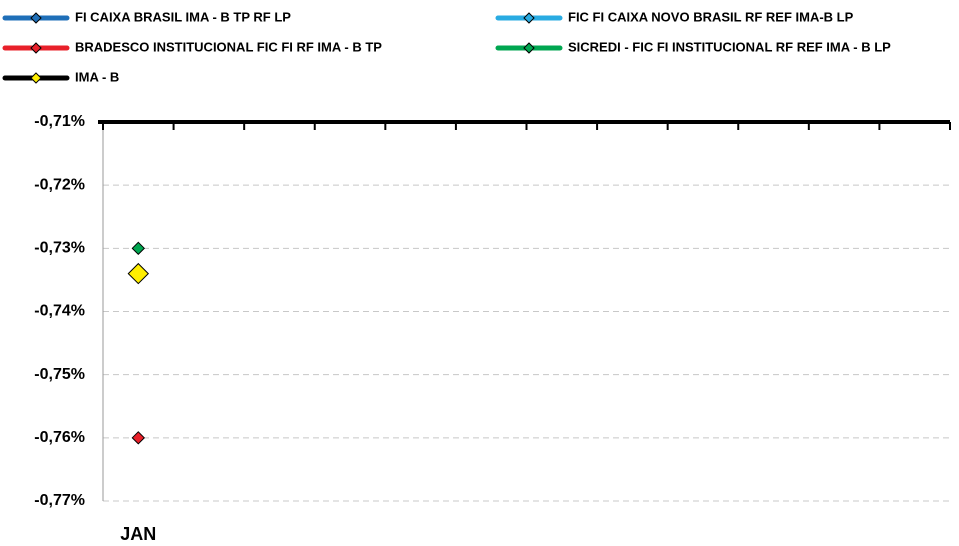 The image size is (959, 546). Describe the element at coordinates (59, 121) in the screenshot. I see `y-tick-label: -0,71%` at that location.